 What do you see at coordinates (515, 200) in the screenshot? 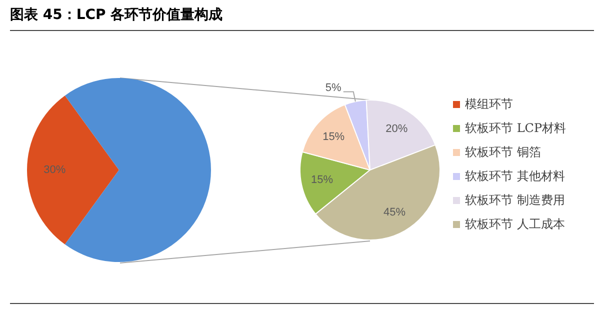
I see `legend-label: 软板环节 制造费用` at bounding box center [515, 200].